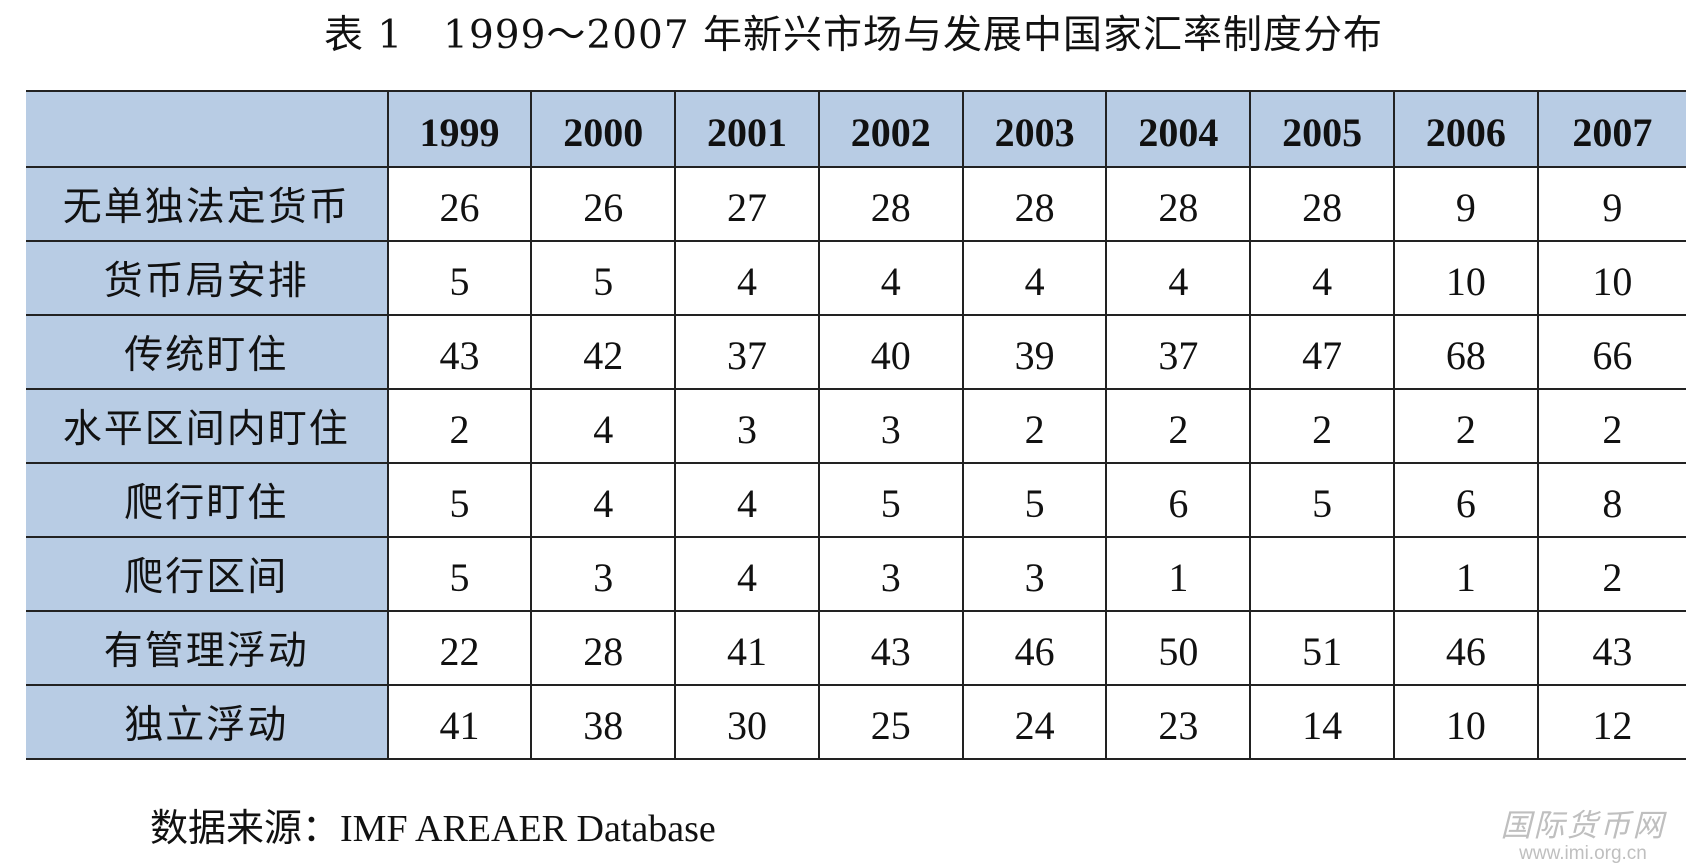  Describe the element at coordinates (747, 204) in the screenshot. I see `table-cell: 27` at that location.